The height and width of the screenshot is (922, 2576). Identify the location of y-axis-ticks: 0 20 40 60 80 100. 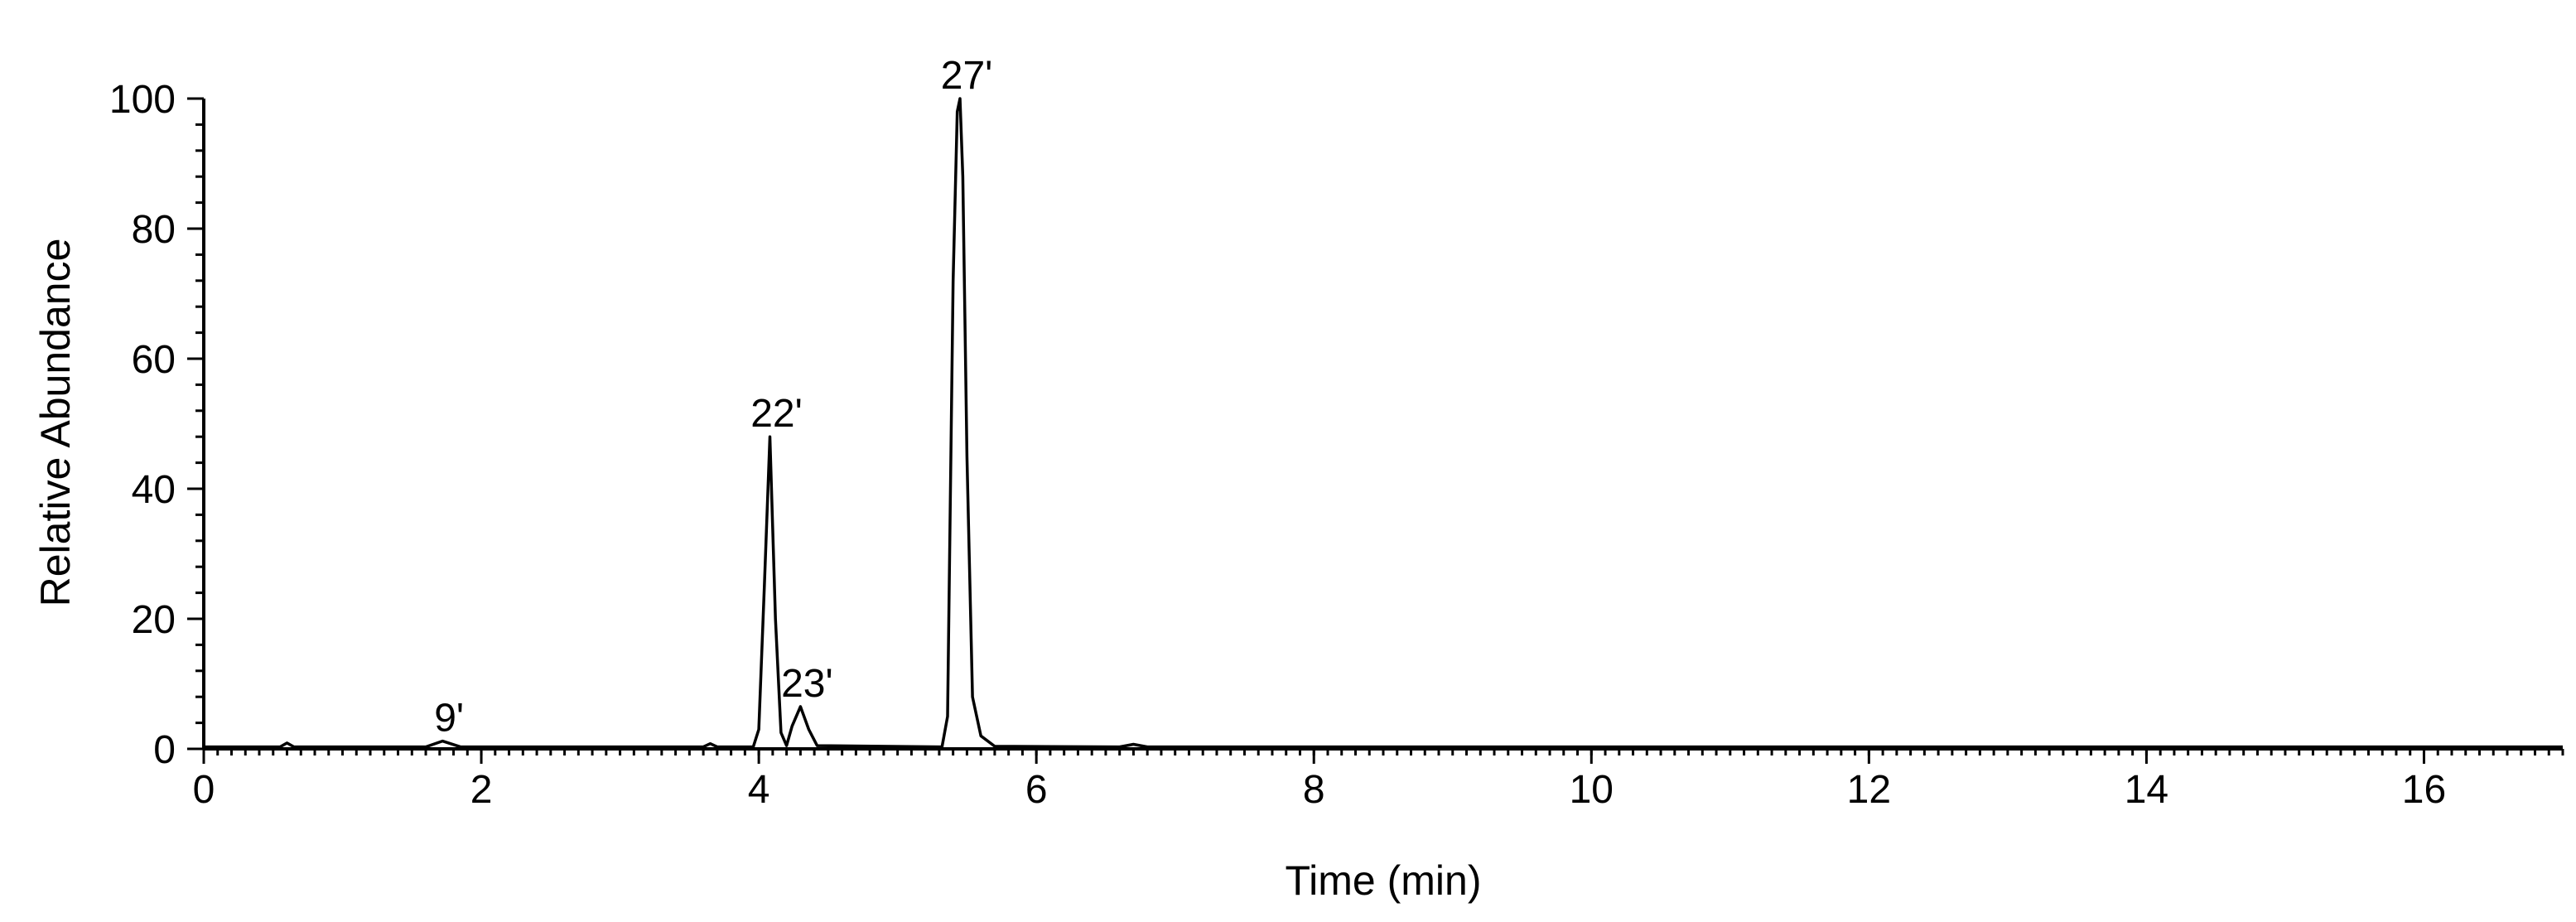
(156, 425).